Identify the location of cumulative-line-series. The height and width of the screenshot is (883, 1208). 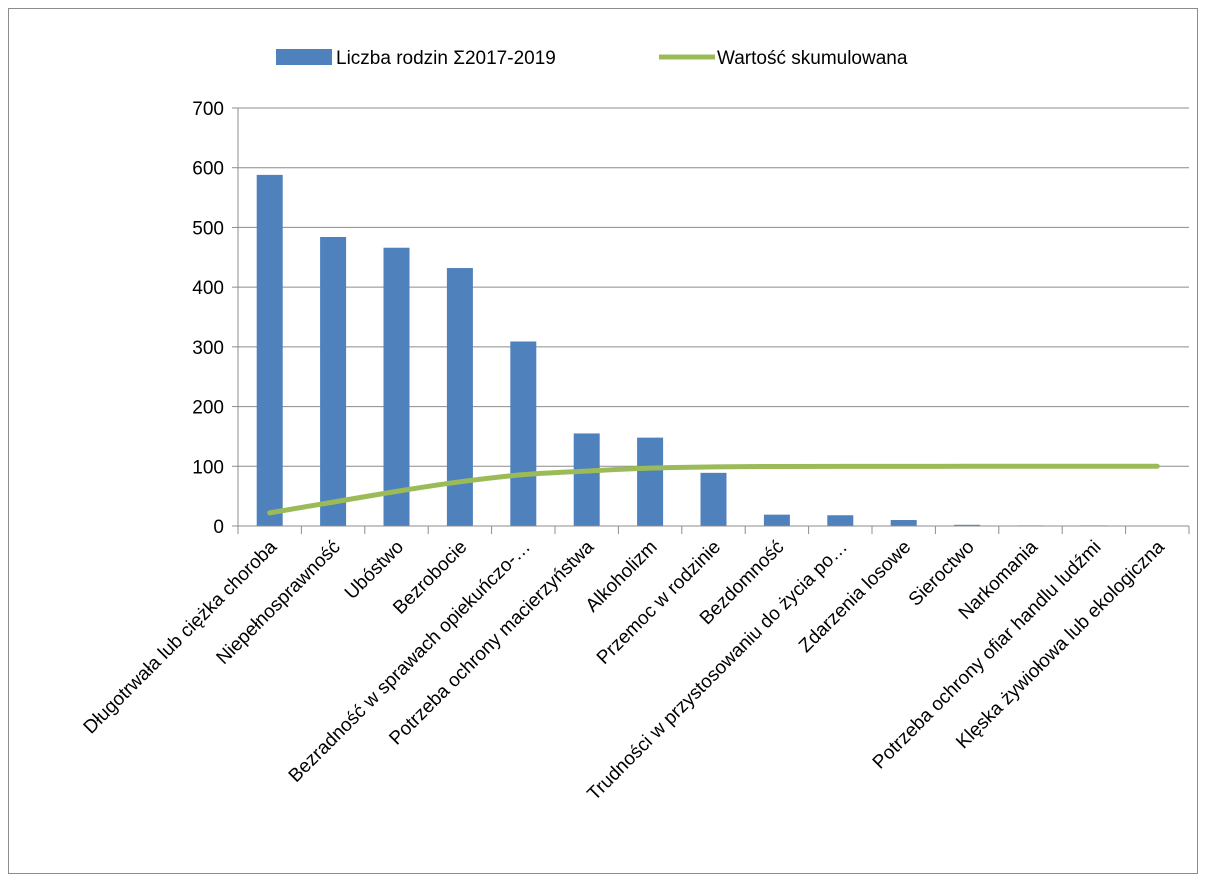
(713, 489).